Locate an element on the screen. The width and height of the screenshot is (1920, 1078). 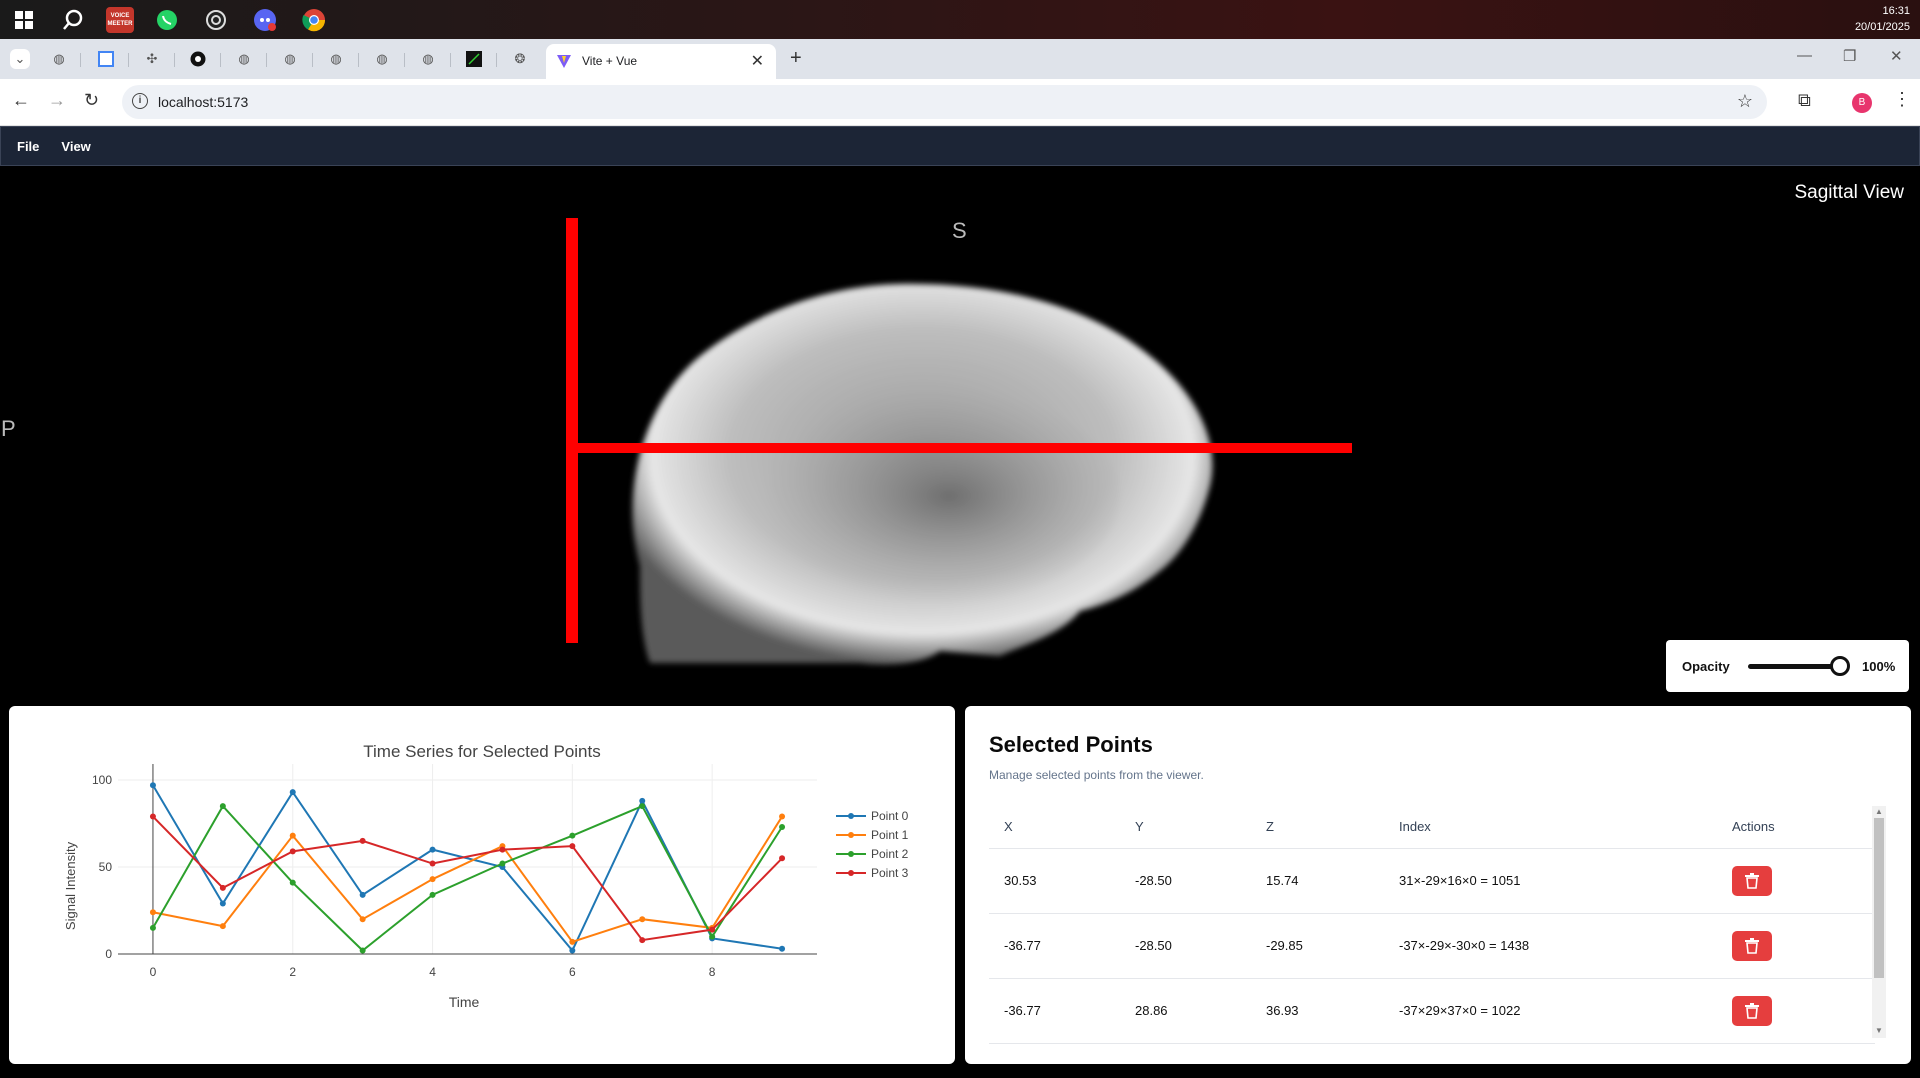
scroll-down-icon: ▼ is located at coordinates (1879, 1030).